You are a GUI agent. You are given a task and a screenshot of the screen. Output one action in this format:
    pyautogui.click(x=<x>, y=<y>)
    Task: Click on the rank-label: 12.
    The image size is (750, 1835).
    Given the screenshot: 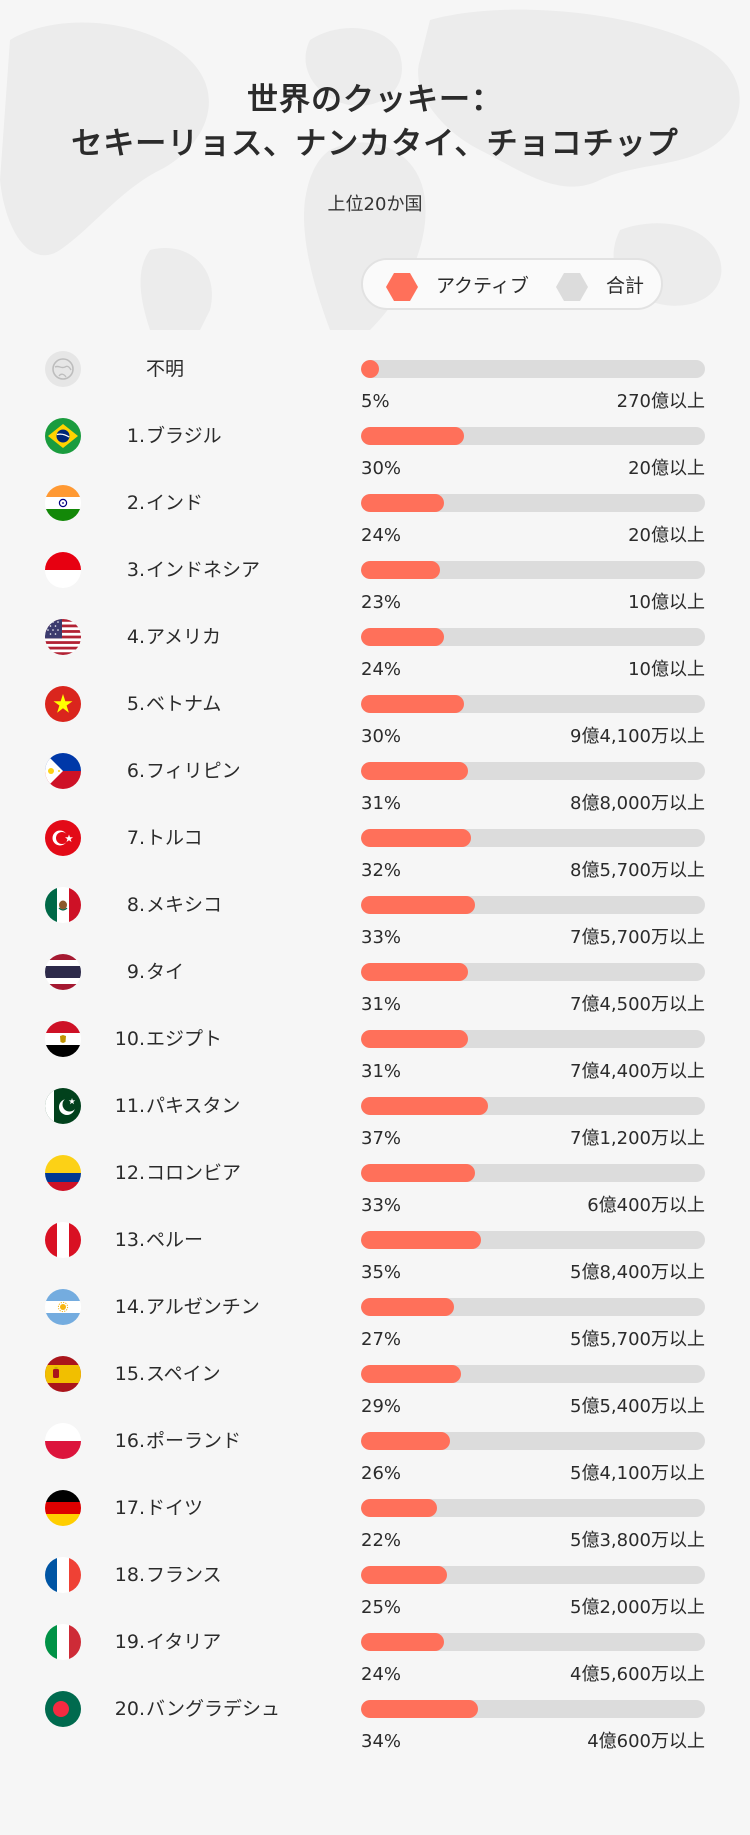 What is the action you would take?
    pyautogui.click(x=129, y=1173)
    